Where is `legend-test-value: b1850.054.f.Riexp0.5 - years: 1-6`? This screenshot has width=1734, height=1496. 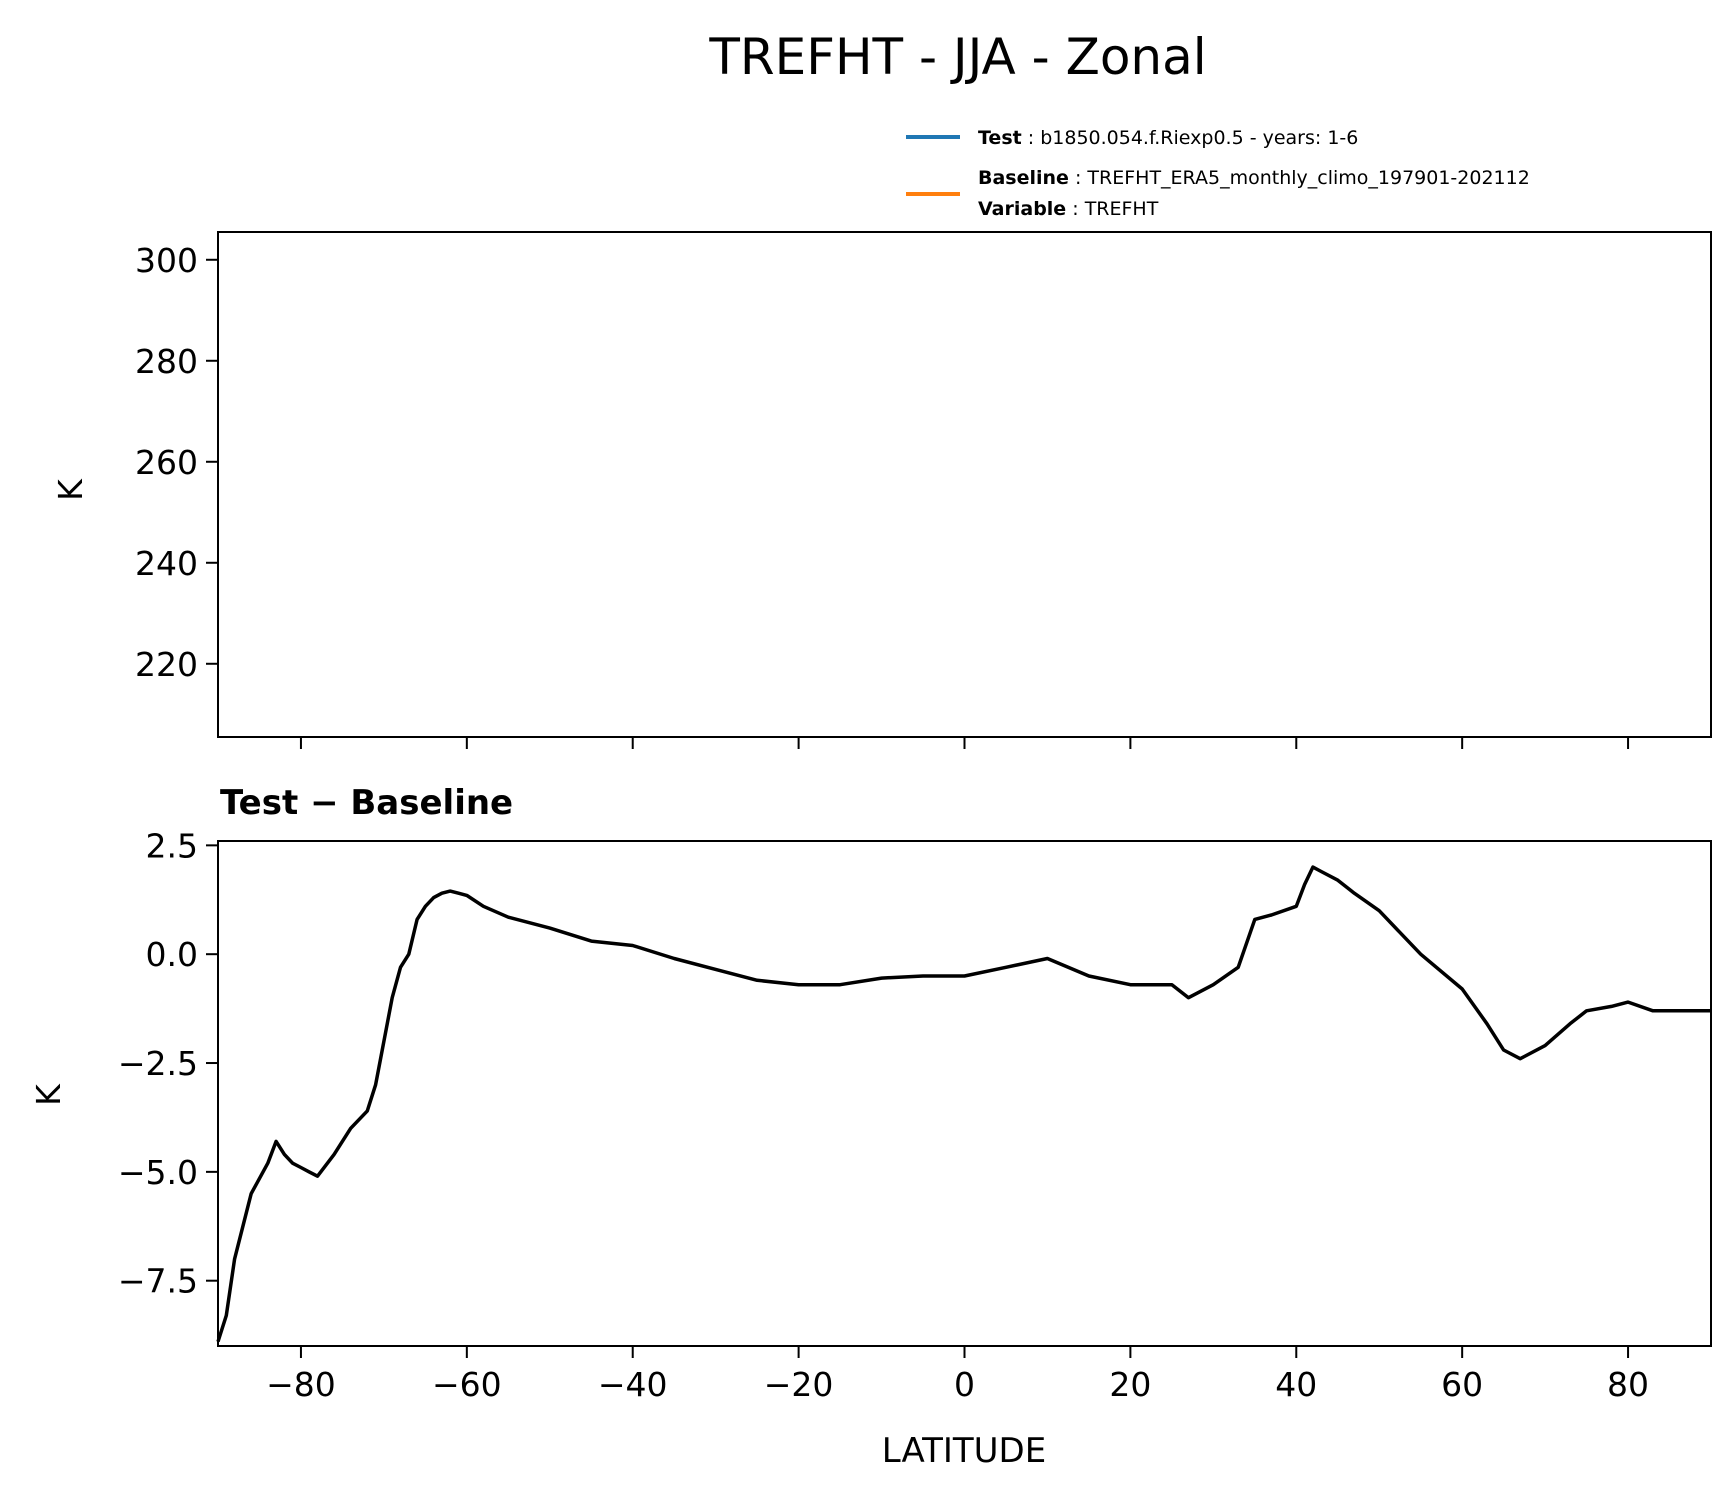
legend-test-value: b1850.054.f.Riexp0.5 - years: 1-6 is located at coordinates (1199, 138).